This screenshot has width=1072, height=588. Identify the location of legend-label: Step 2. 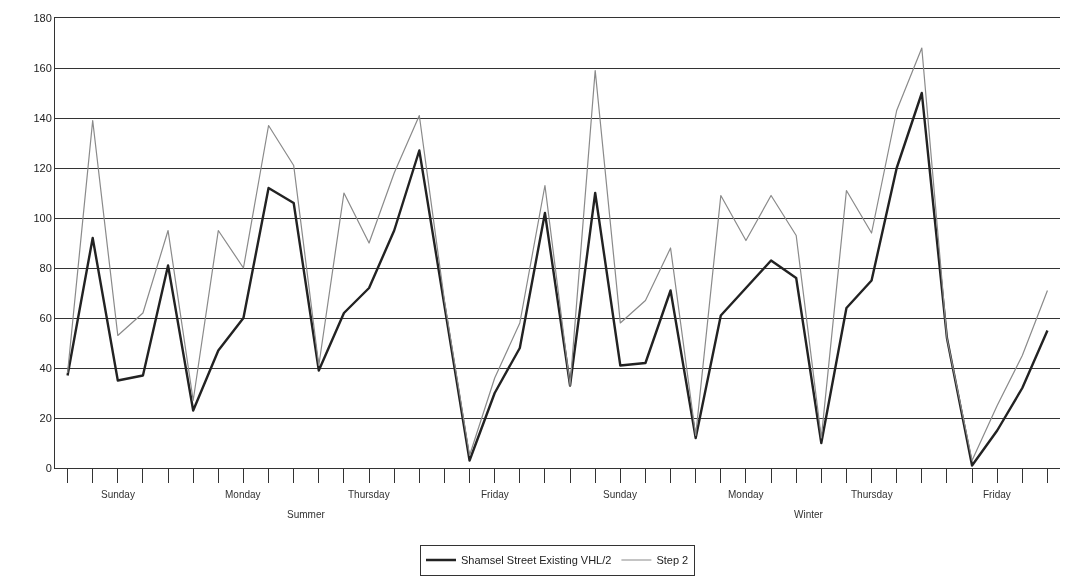
(672, 560).